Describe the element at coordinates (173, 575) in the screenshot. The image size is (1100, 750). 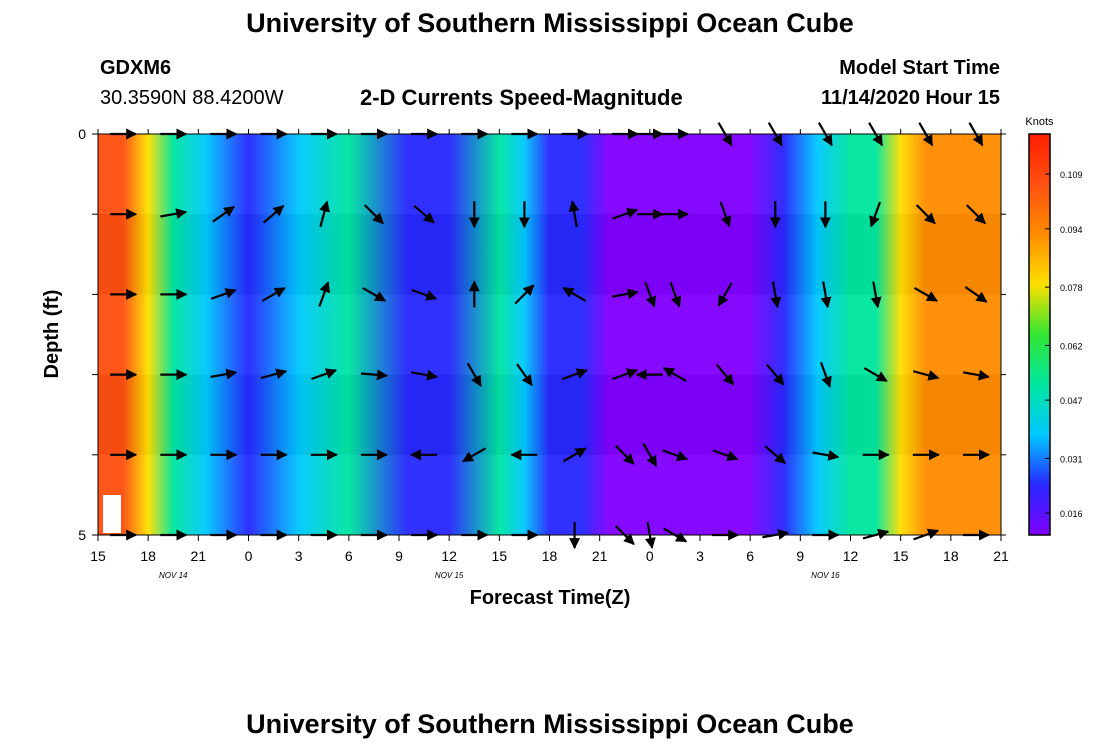
I see `date-label: NOV 14` at that location.